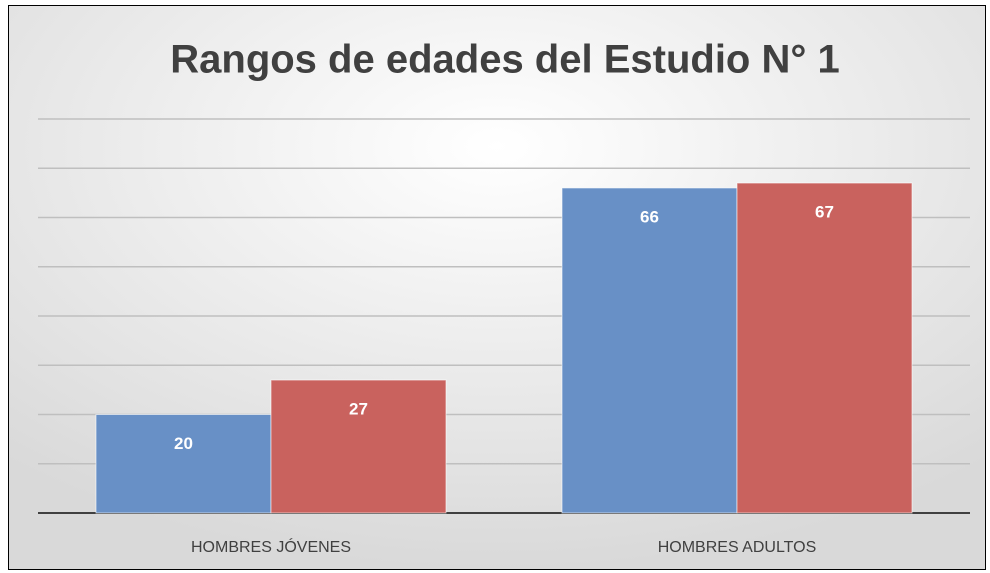 The width and height of the screenshot is (990, 573). What do you see at coordinates (358, 409) in the screenshot?
I see `value-label: 27` at bounding box center [358, 409].